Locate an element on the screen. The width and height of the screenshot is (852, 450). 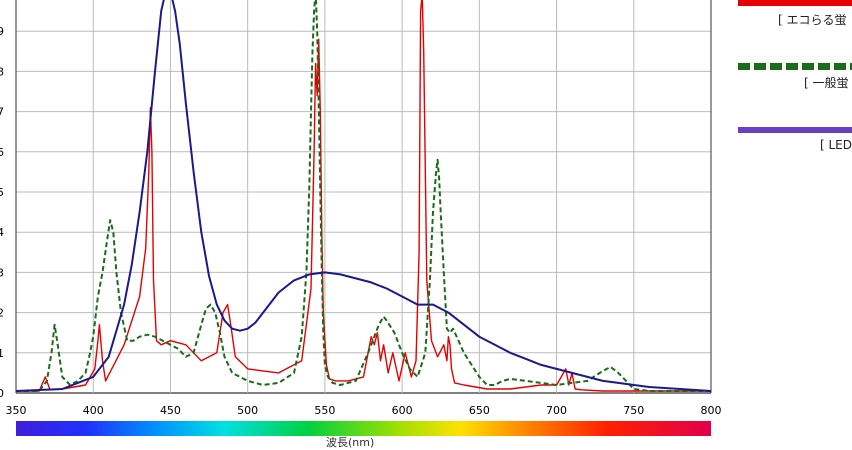
x-tick-label: 400 is located at coordinates (93, 410).